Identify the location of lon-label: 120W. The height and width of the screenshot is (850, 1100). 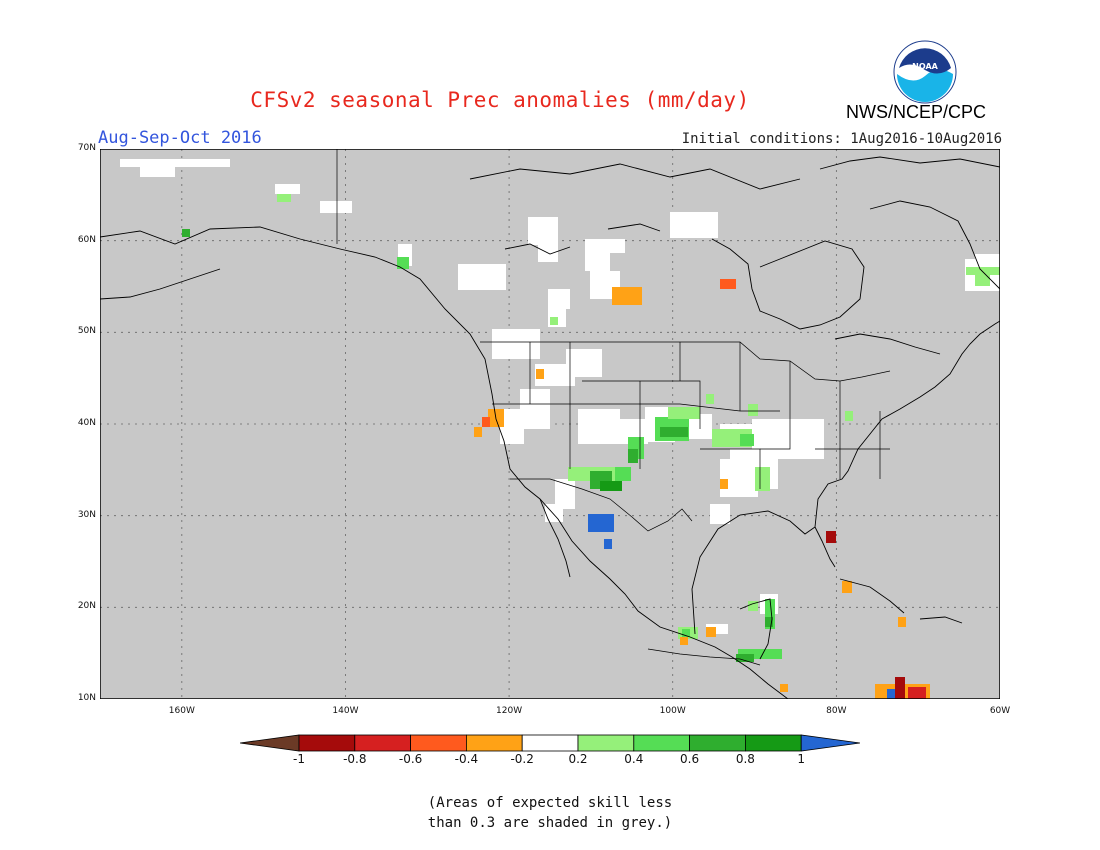
(509, 711).